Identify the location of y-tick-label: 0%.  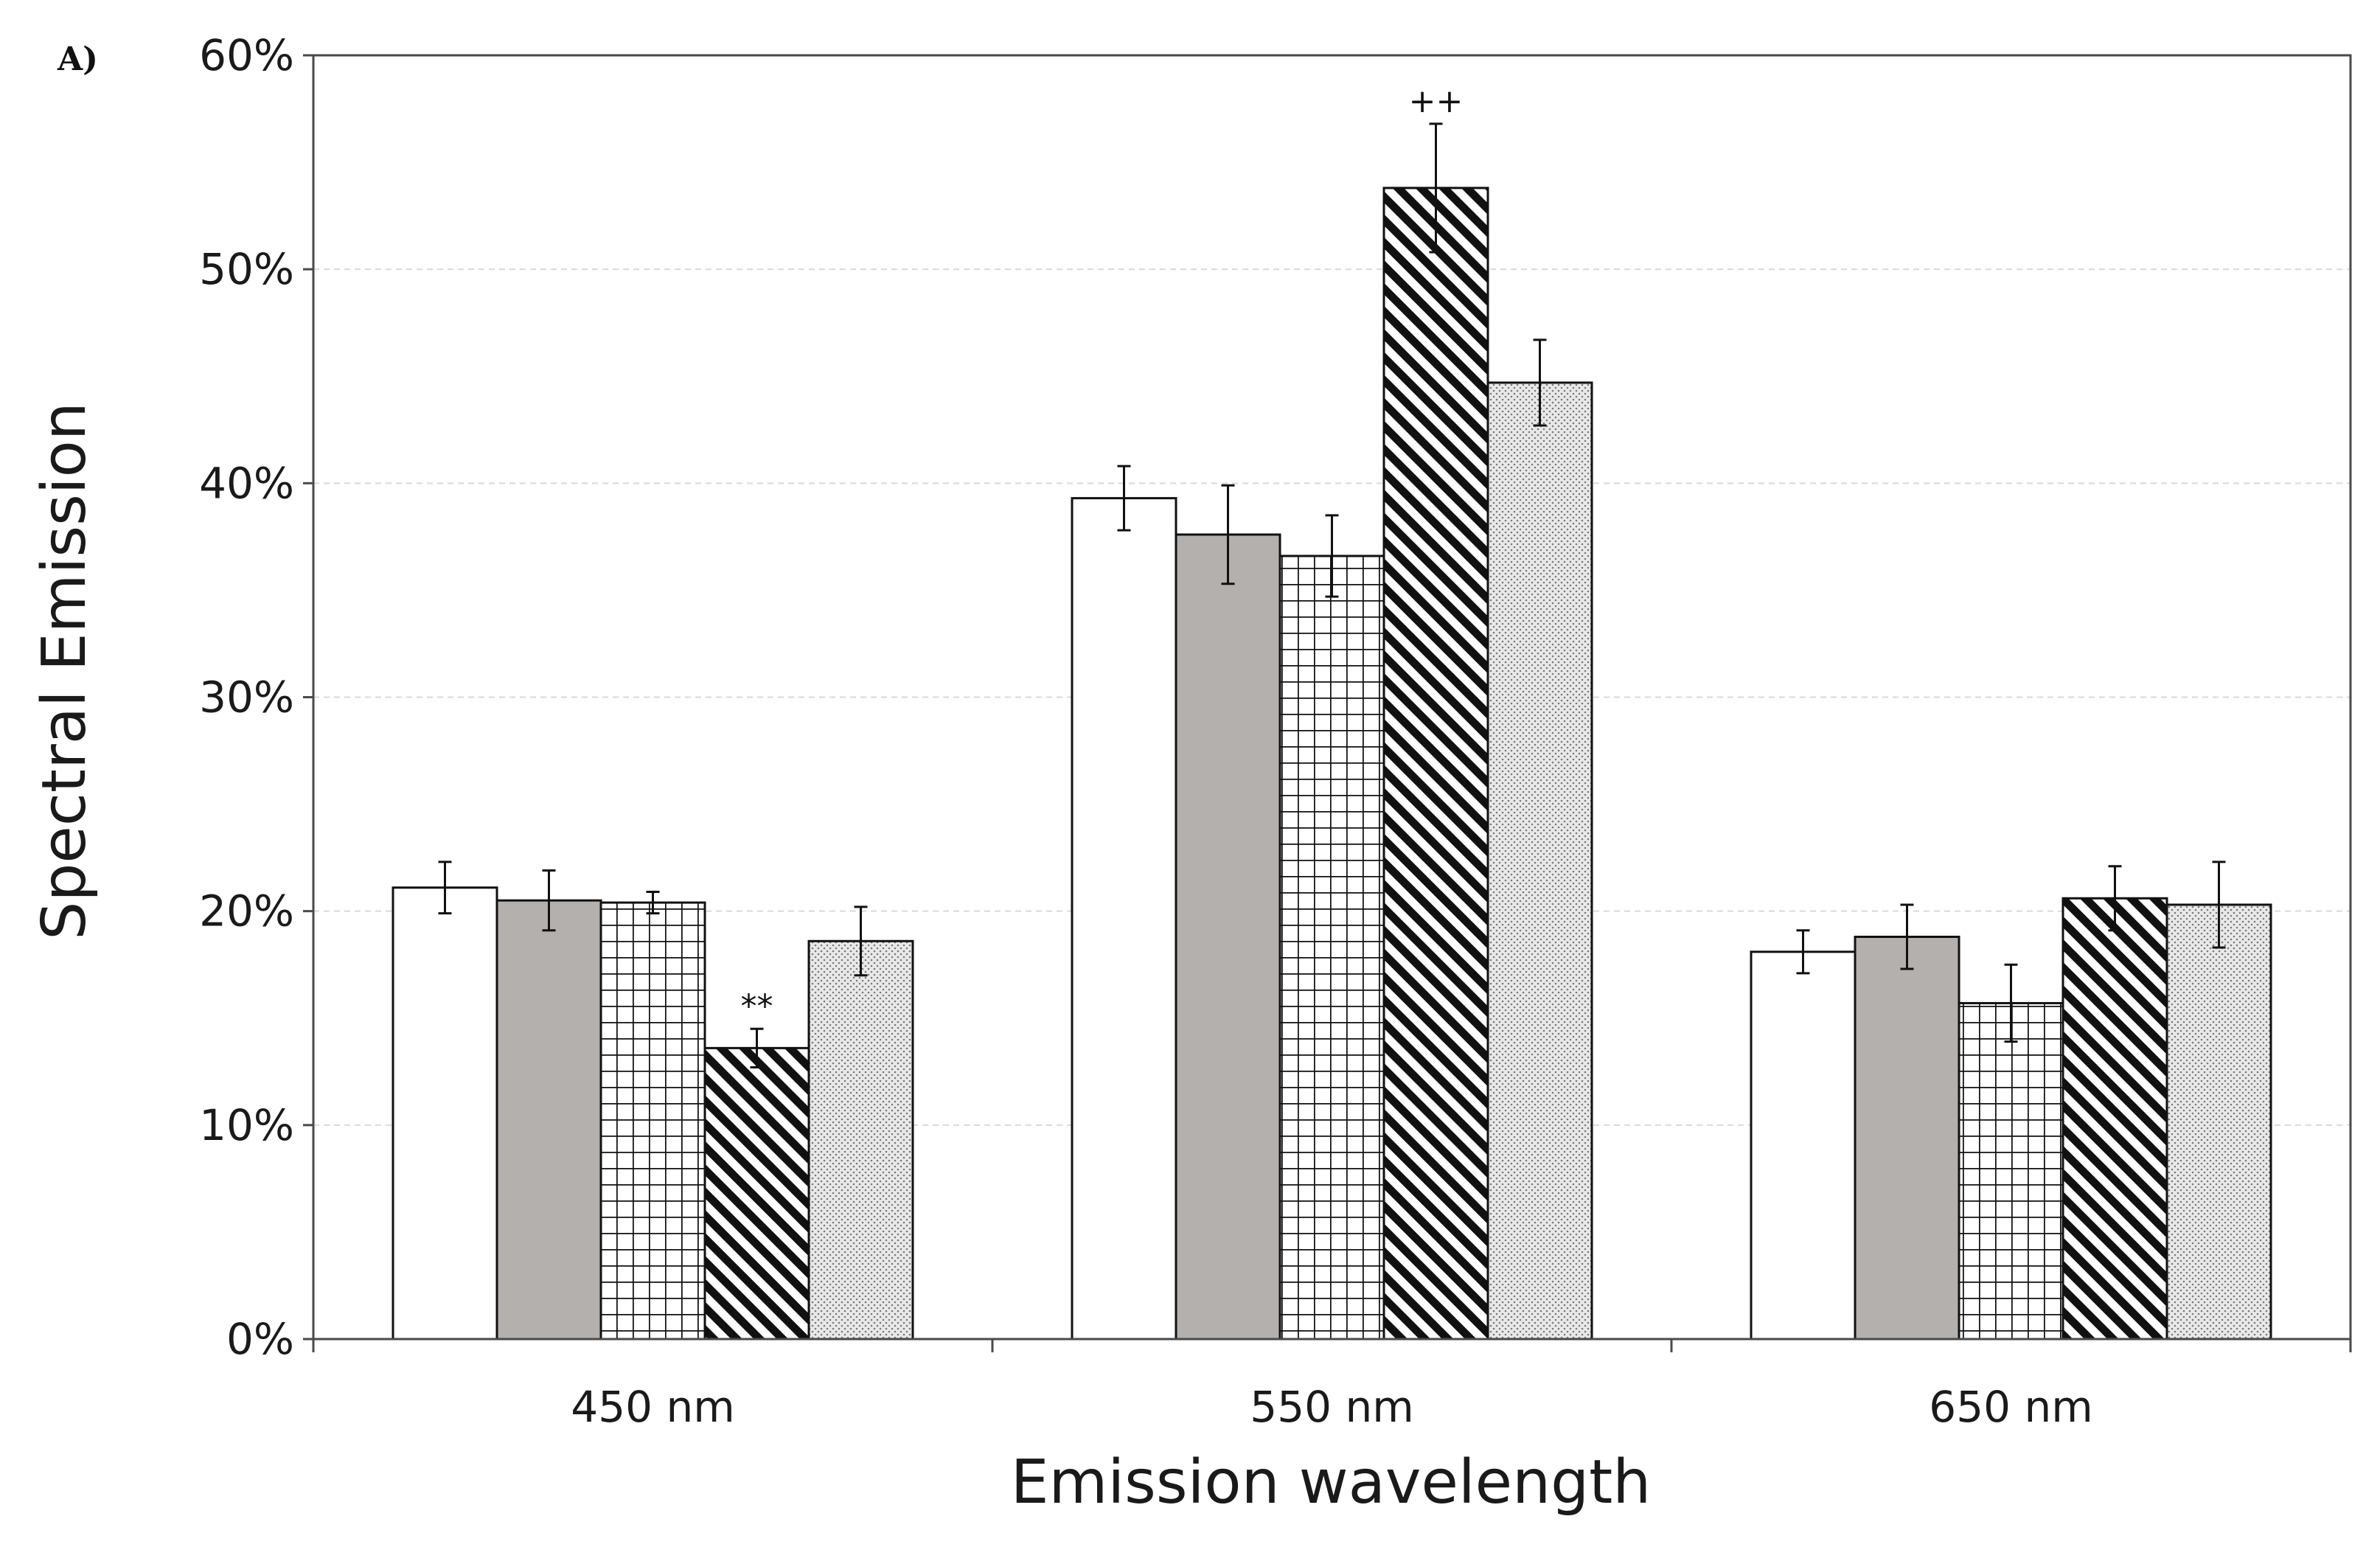
(260, 1339).